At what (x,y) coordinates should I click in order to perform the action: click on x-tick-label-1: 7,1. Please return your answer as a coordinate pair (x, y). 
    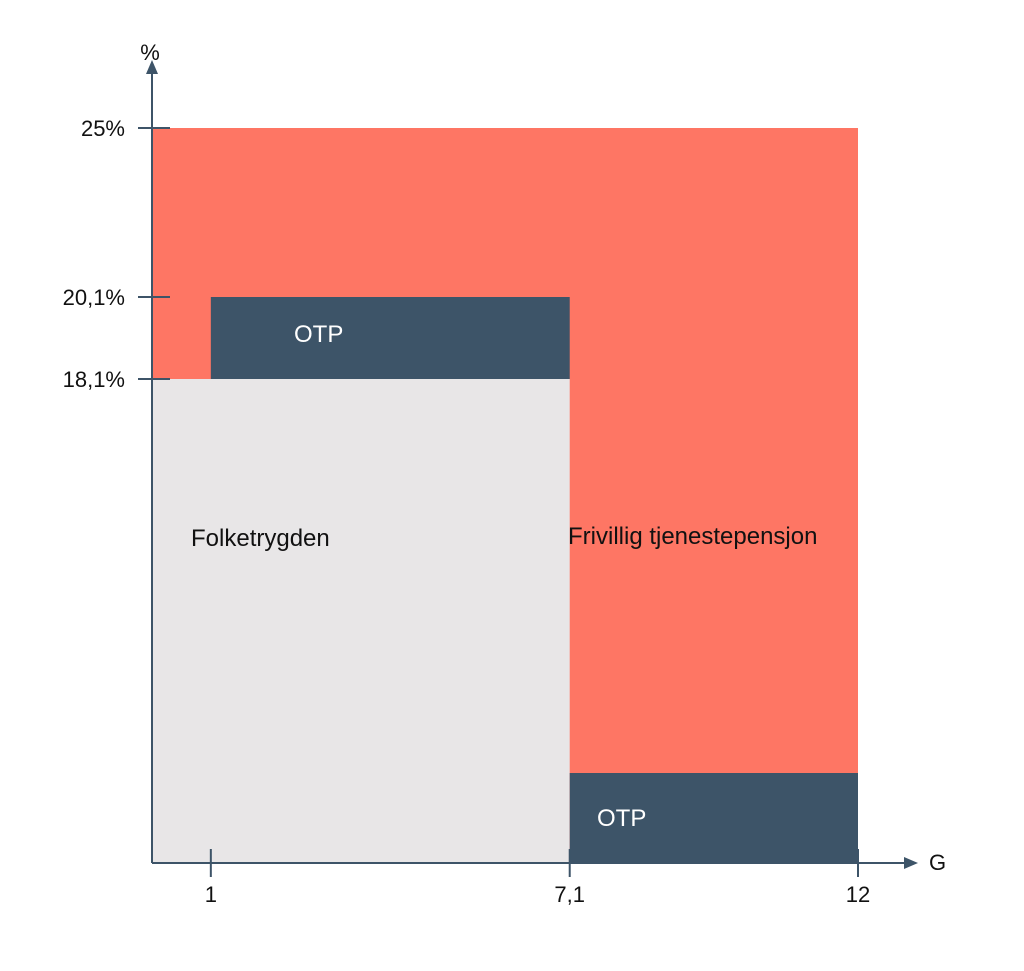
    Looking at the image, I should click on (569, 894).